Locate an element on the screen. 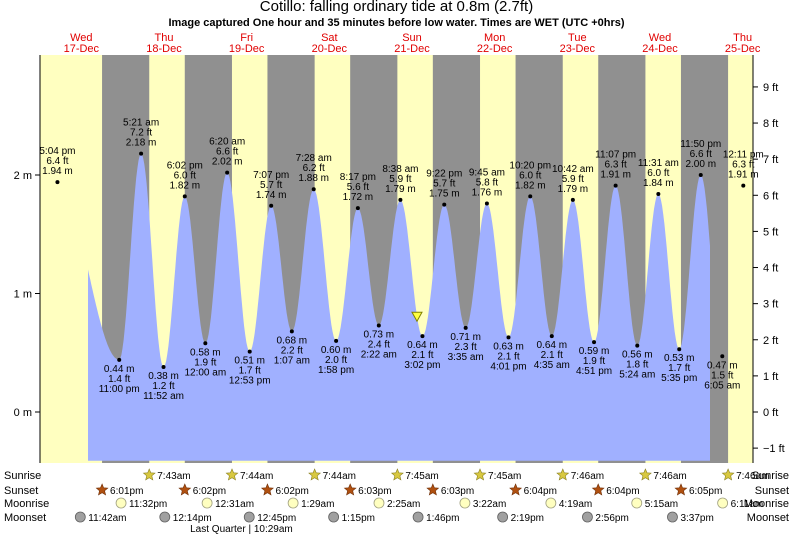  tide-label-time: 7:28 am is located at coordinates (314, 158).